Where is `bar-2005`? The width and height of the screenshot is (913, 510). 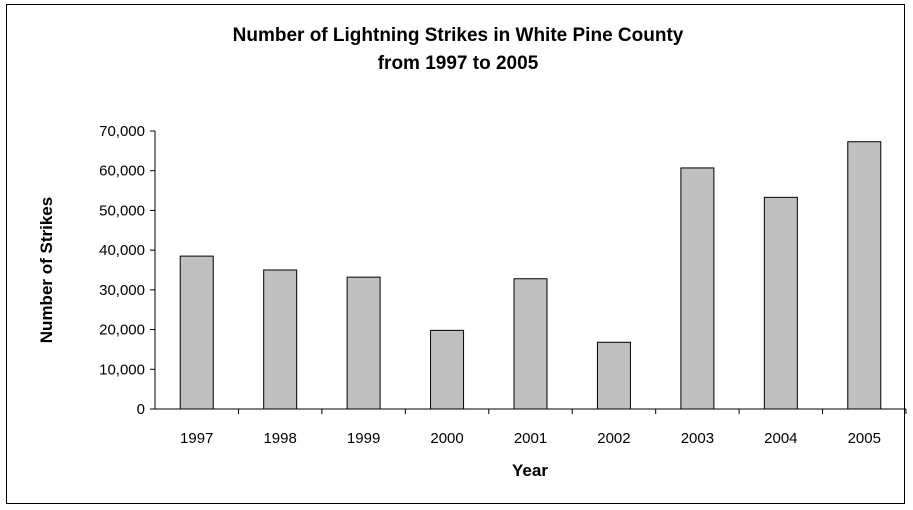
bar-2005 is located at coordinates (864, 275).